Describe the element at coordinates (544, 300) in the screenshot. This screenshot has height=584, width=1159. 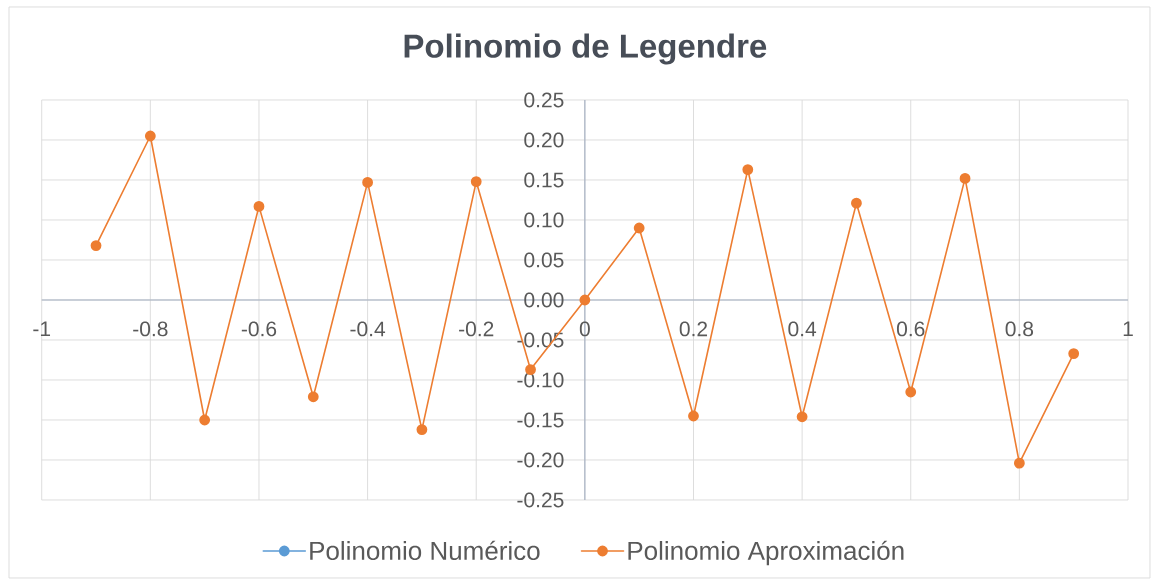
I see `y-tick-label: 0.00` at that location.